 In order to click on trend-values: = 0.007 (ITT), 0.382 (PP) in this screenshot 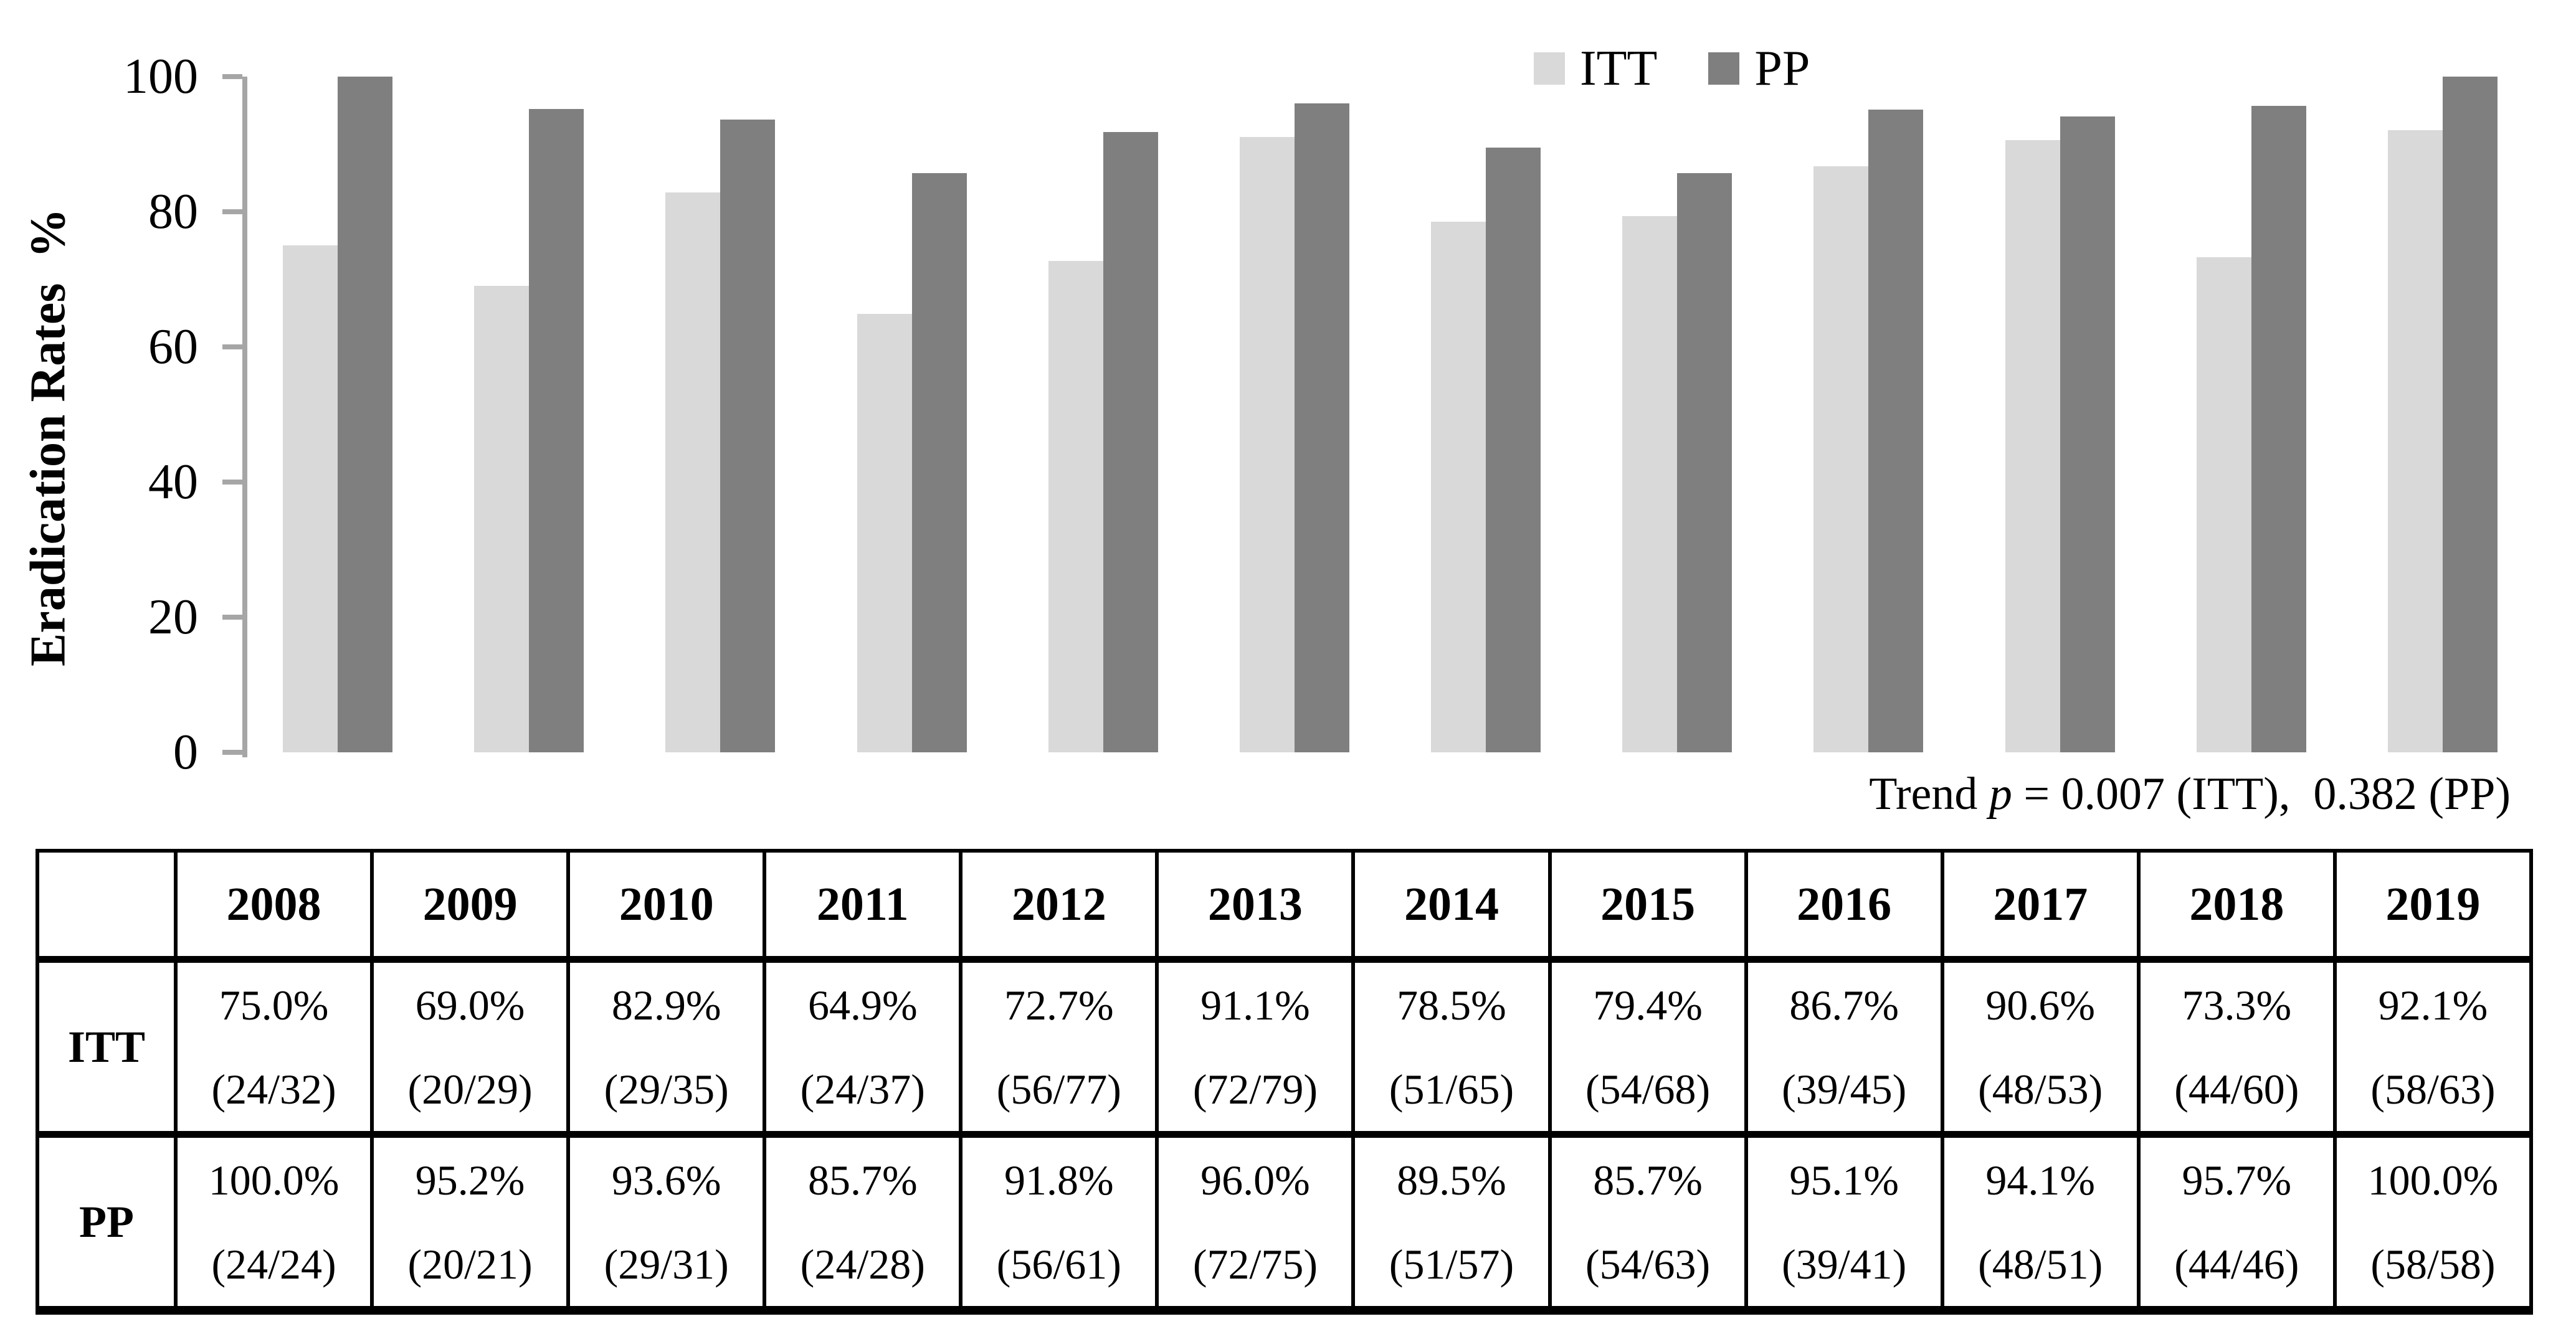, I will do `click(2261, 795)`.